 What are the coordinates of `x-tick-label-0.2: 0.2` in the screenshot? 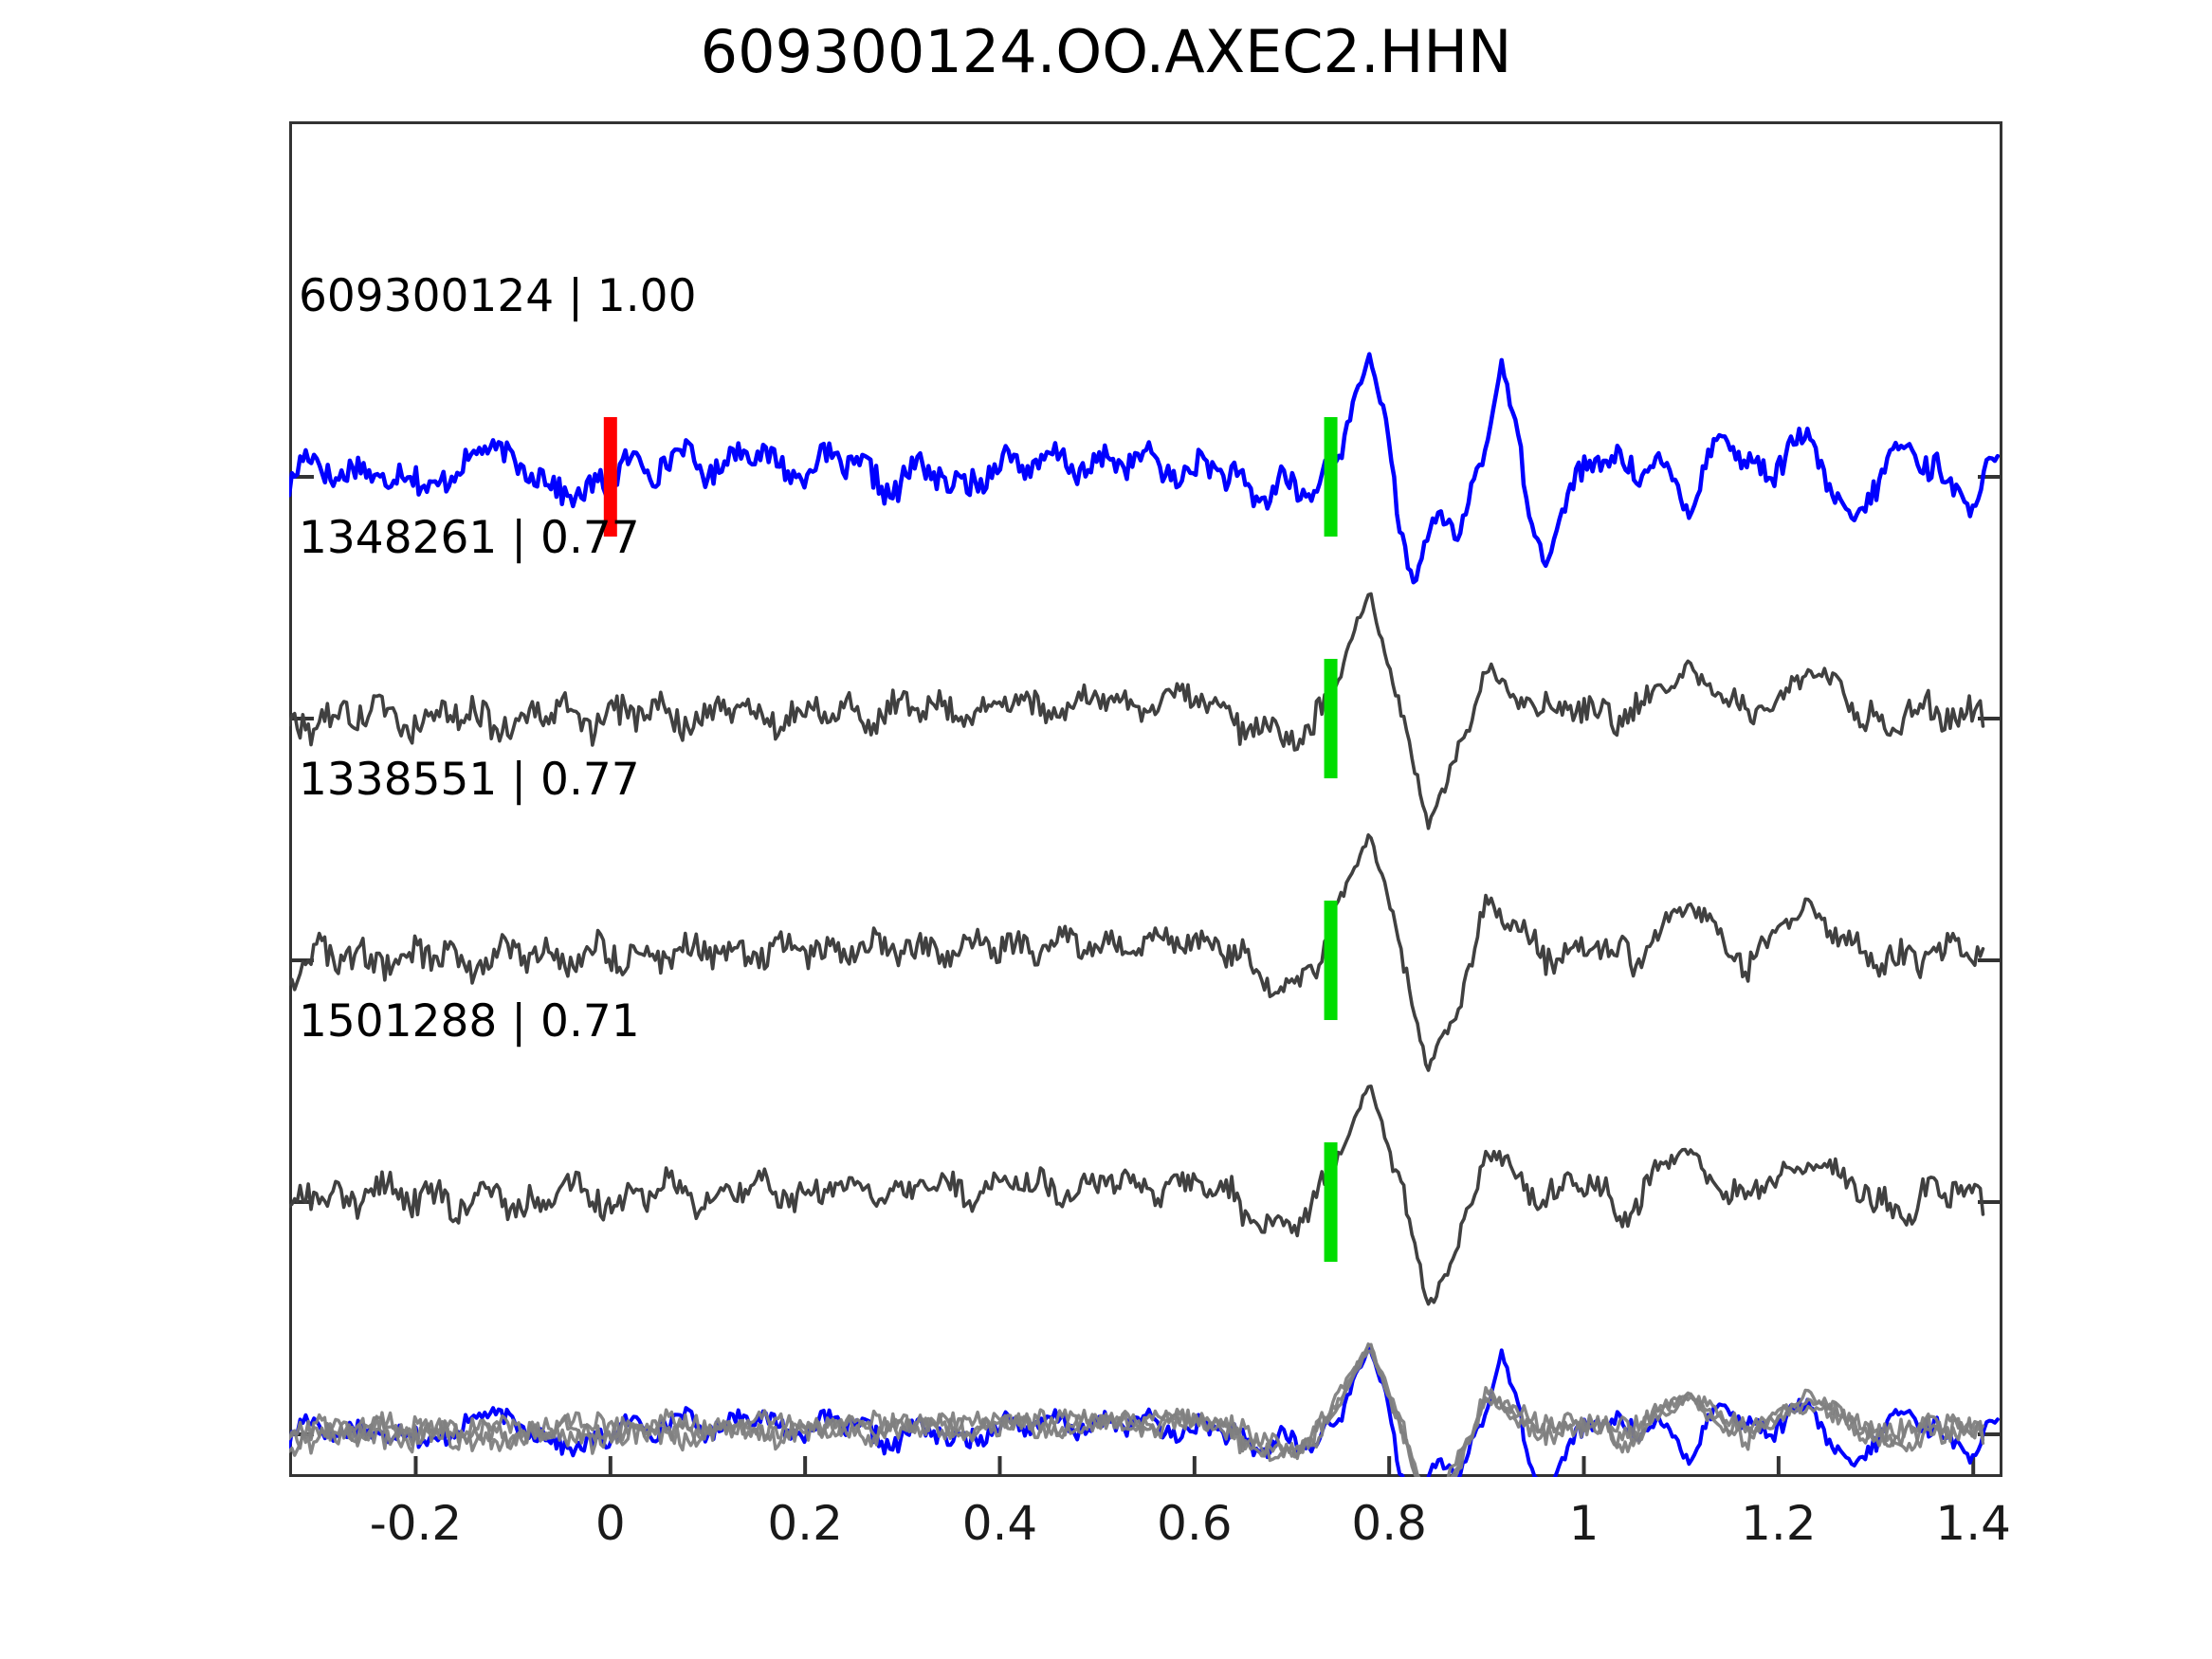 It's located at (805, 1523).